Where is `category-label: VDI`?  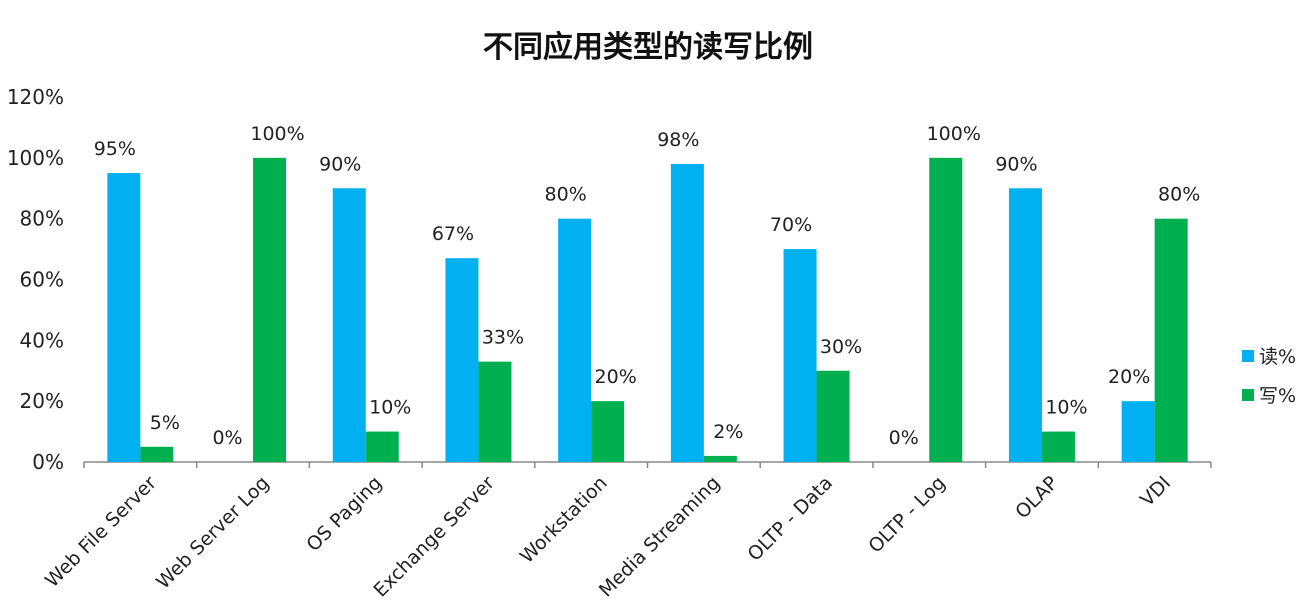 category-label: VDI is located at coordinates (1155, 491).